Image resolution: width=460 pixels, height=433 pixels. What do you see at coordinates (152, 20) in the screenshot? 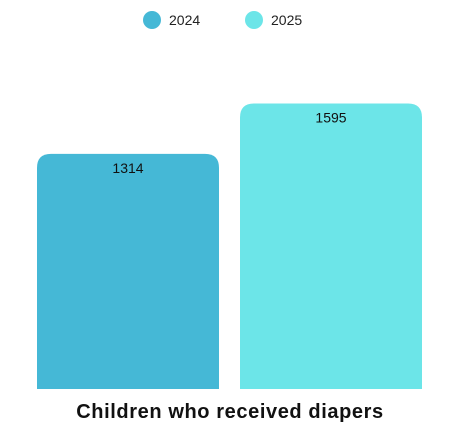
I see `legend-marker-2024` at bounding box center [152, 20].